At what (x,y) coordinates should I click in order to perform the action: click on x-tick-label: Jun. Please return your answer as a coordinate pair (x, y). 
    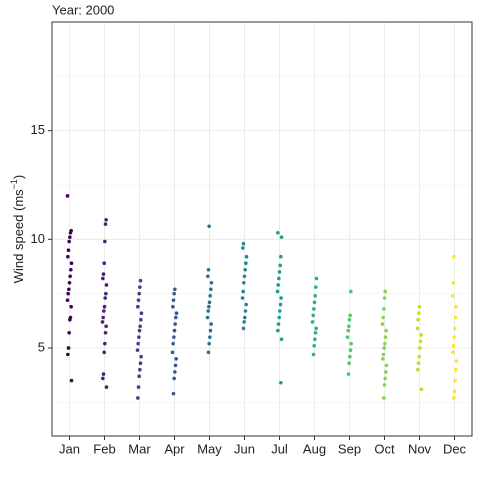
    Looking at the image, I should click on (244, 448).